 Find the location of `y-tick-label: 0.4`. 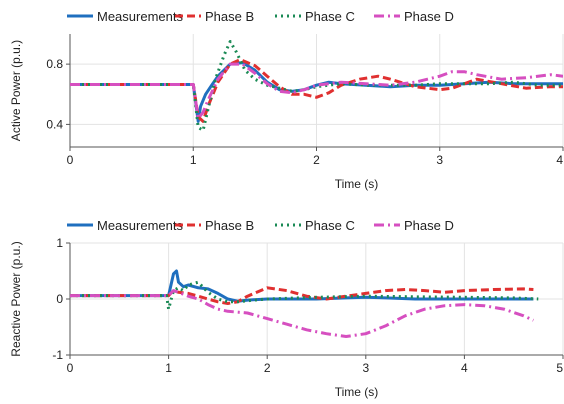

y-tick-label: 0.4 is located at coordinates (54, 124).